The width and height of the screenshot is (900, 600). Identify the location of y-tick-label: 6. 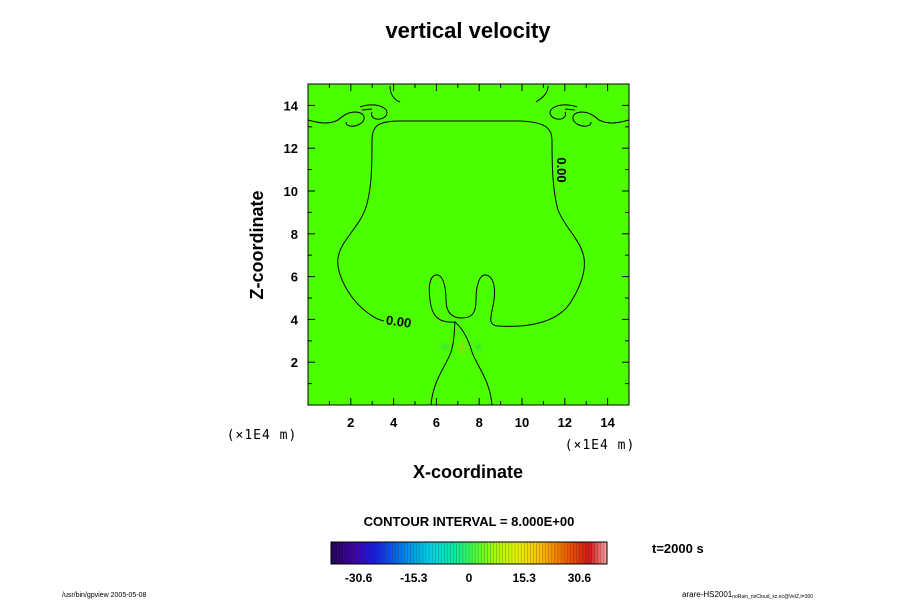
(294, 277).